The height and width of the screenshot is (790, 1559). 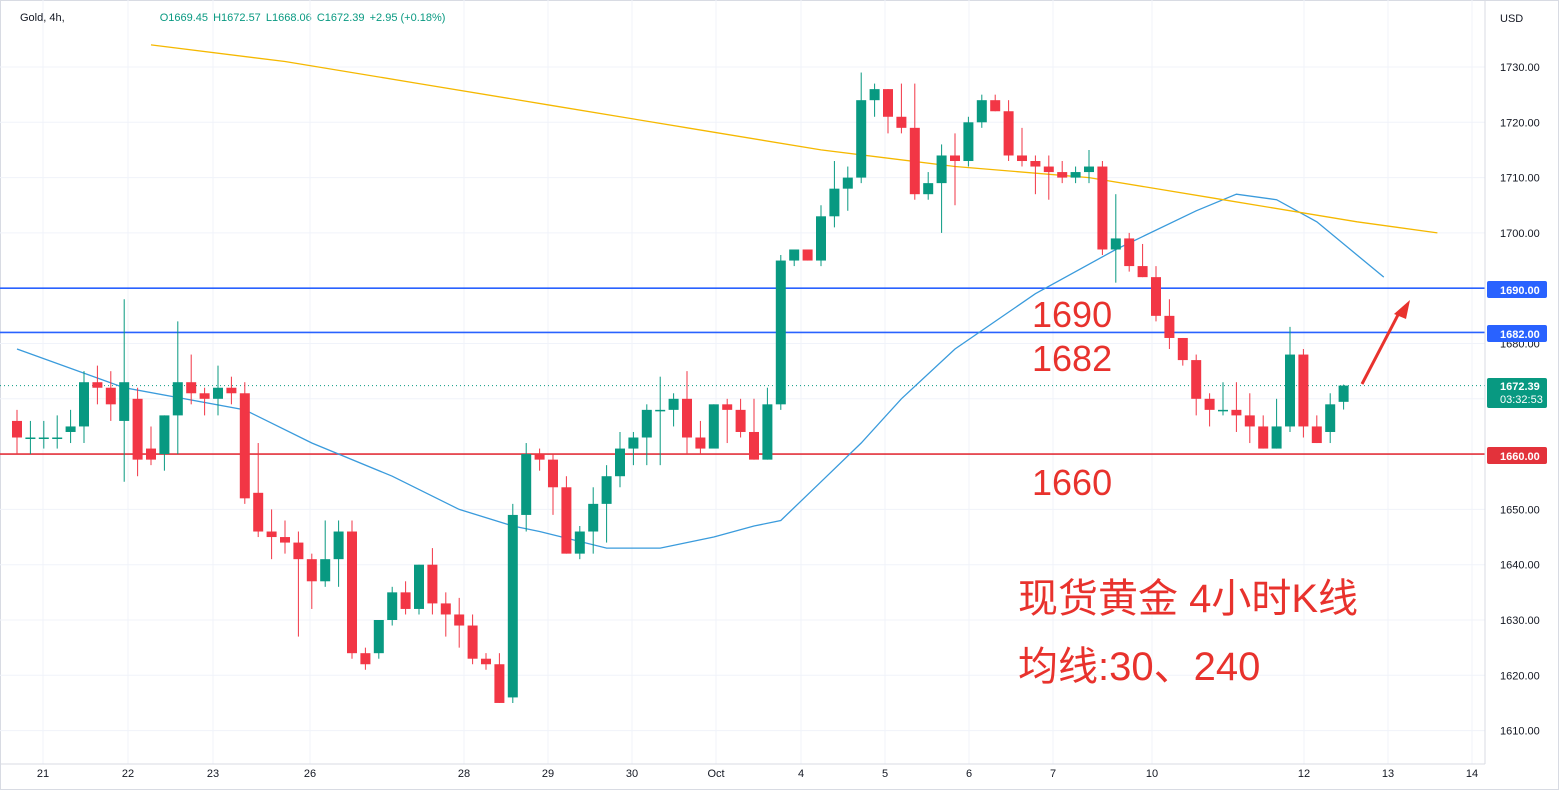 What do you see at coordinates (1520, 387) in the screenshot?
I see `tag-current-price: 1672.39` at bounding box center [1520, 387].